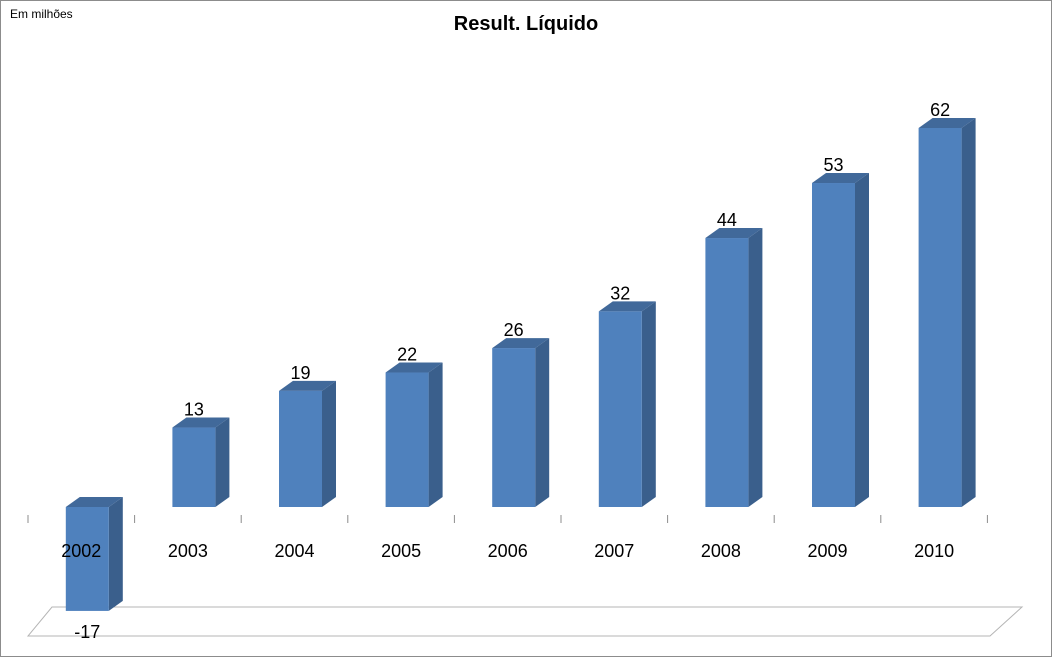 The width and height of the screenshot is (1052, 657). What do you see at coordinates (194, 467) in the screenshot?
I see `bar-2003` at bounding box center [194, 467].